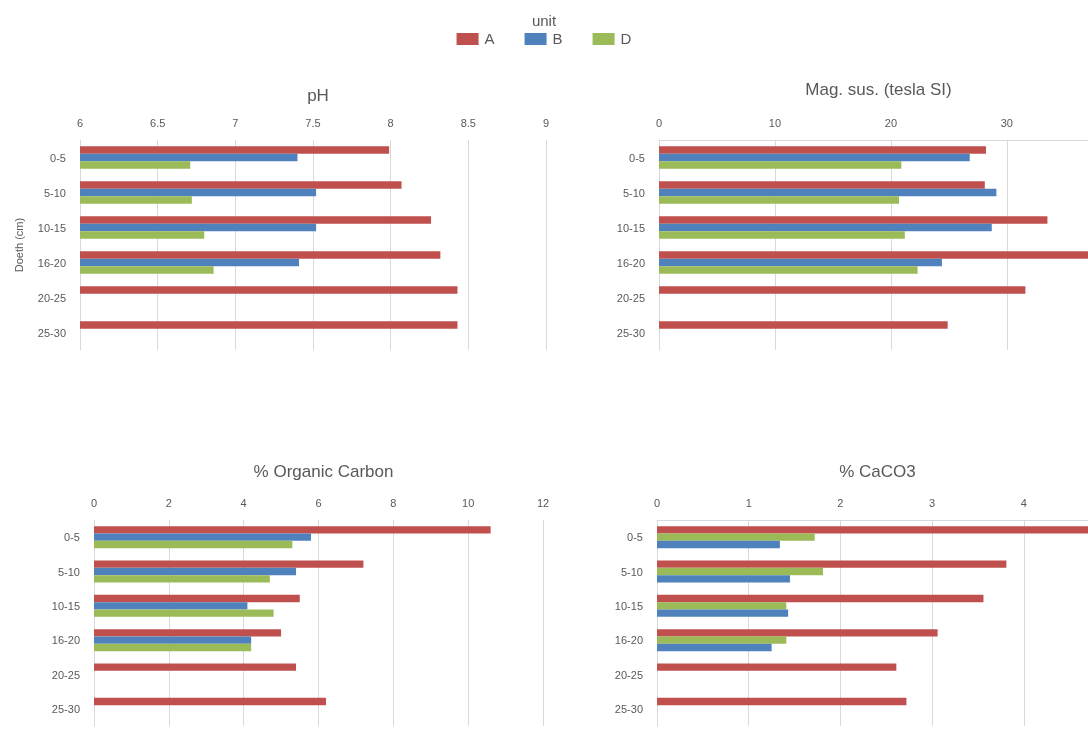  What do you see at coordinates (323, 471) in the screenshot?
I see `chart-title: % Organic Carbon` at bounding box center [323, 471].